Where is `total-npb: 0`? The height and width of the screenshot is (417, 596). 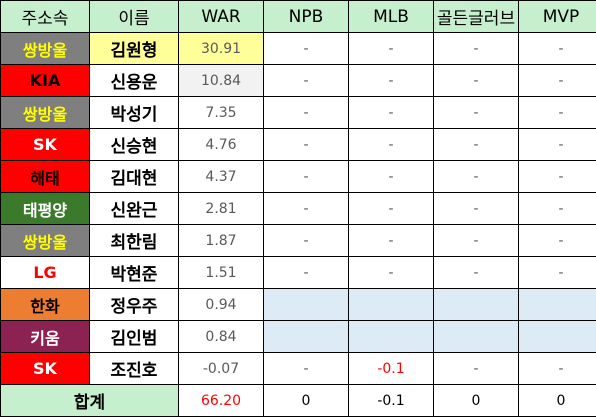 total-npb: 0 is located at coordinates (306, 401).